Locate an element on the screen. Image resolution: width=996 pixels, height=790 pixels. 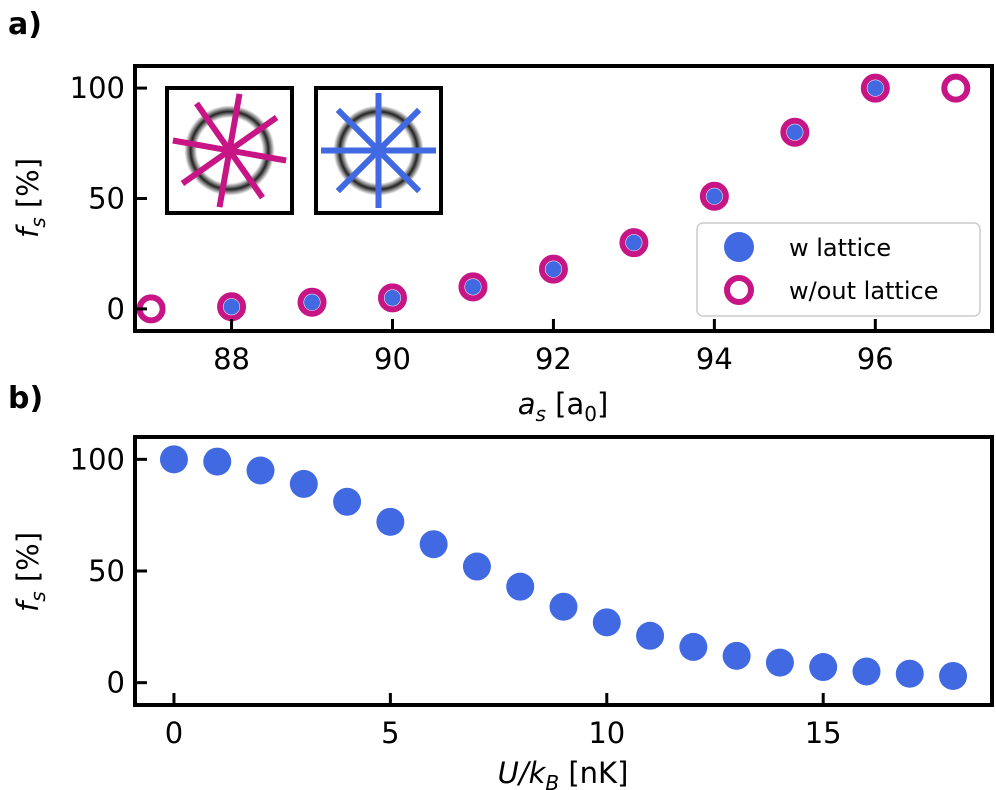
legend-marker-without-lattice is located at coordinates (739, 290).